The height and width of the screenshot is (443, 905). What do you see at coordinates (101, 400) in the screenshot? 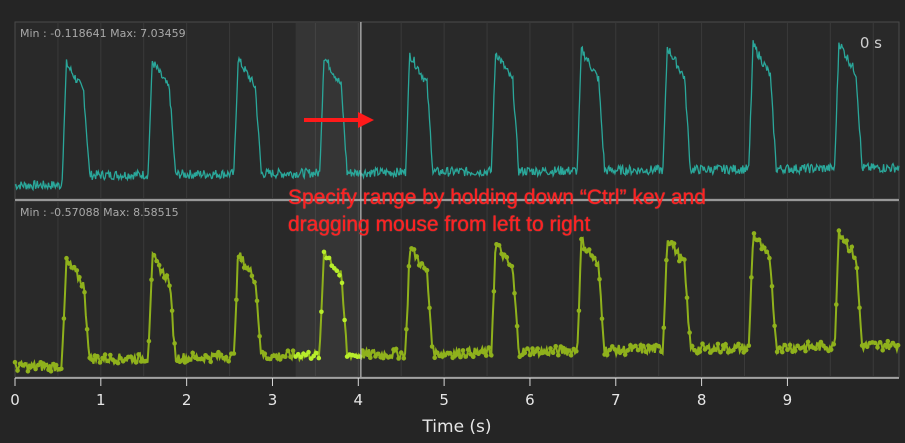
I see `x-tick-label: 1` at bounding box center [101, 400].